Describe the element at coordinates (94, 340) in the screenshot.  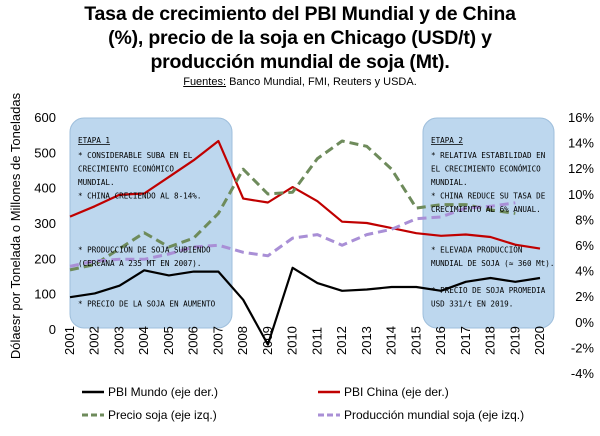
I see `x-tick-label: 2002` at that location.